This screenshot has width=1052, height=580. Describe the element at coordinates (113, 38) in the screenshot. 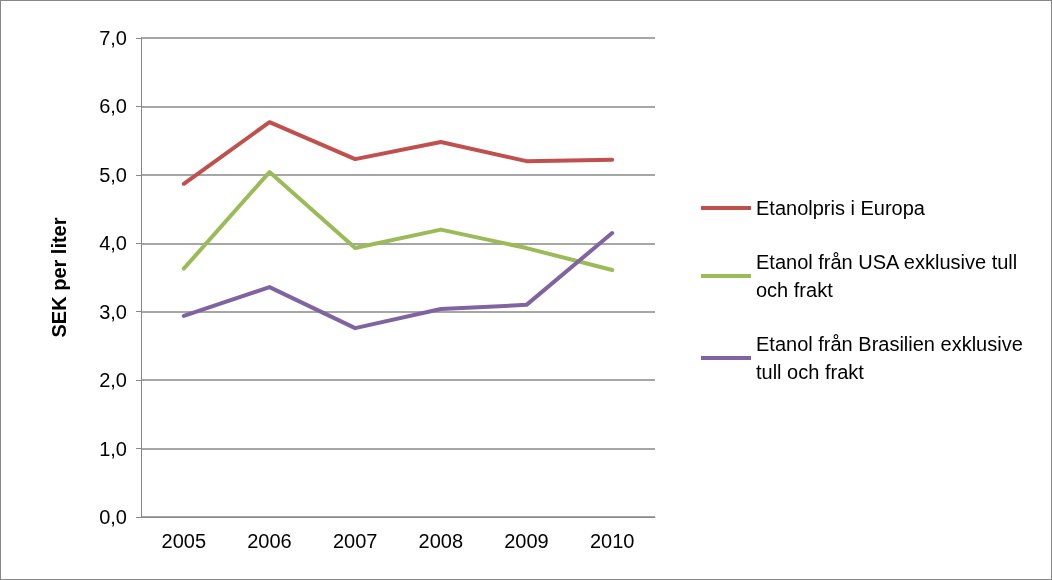

I see `y-tick-label: 7,0` at that location.